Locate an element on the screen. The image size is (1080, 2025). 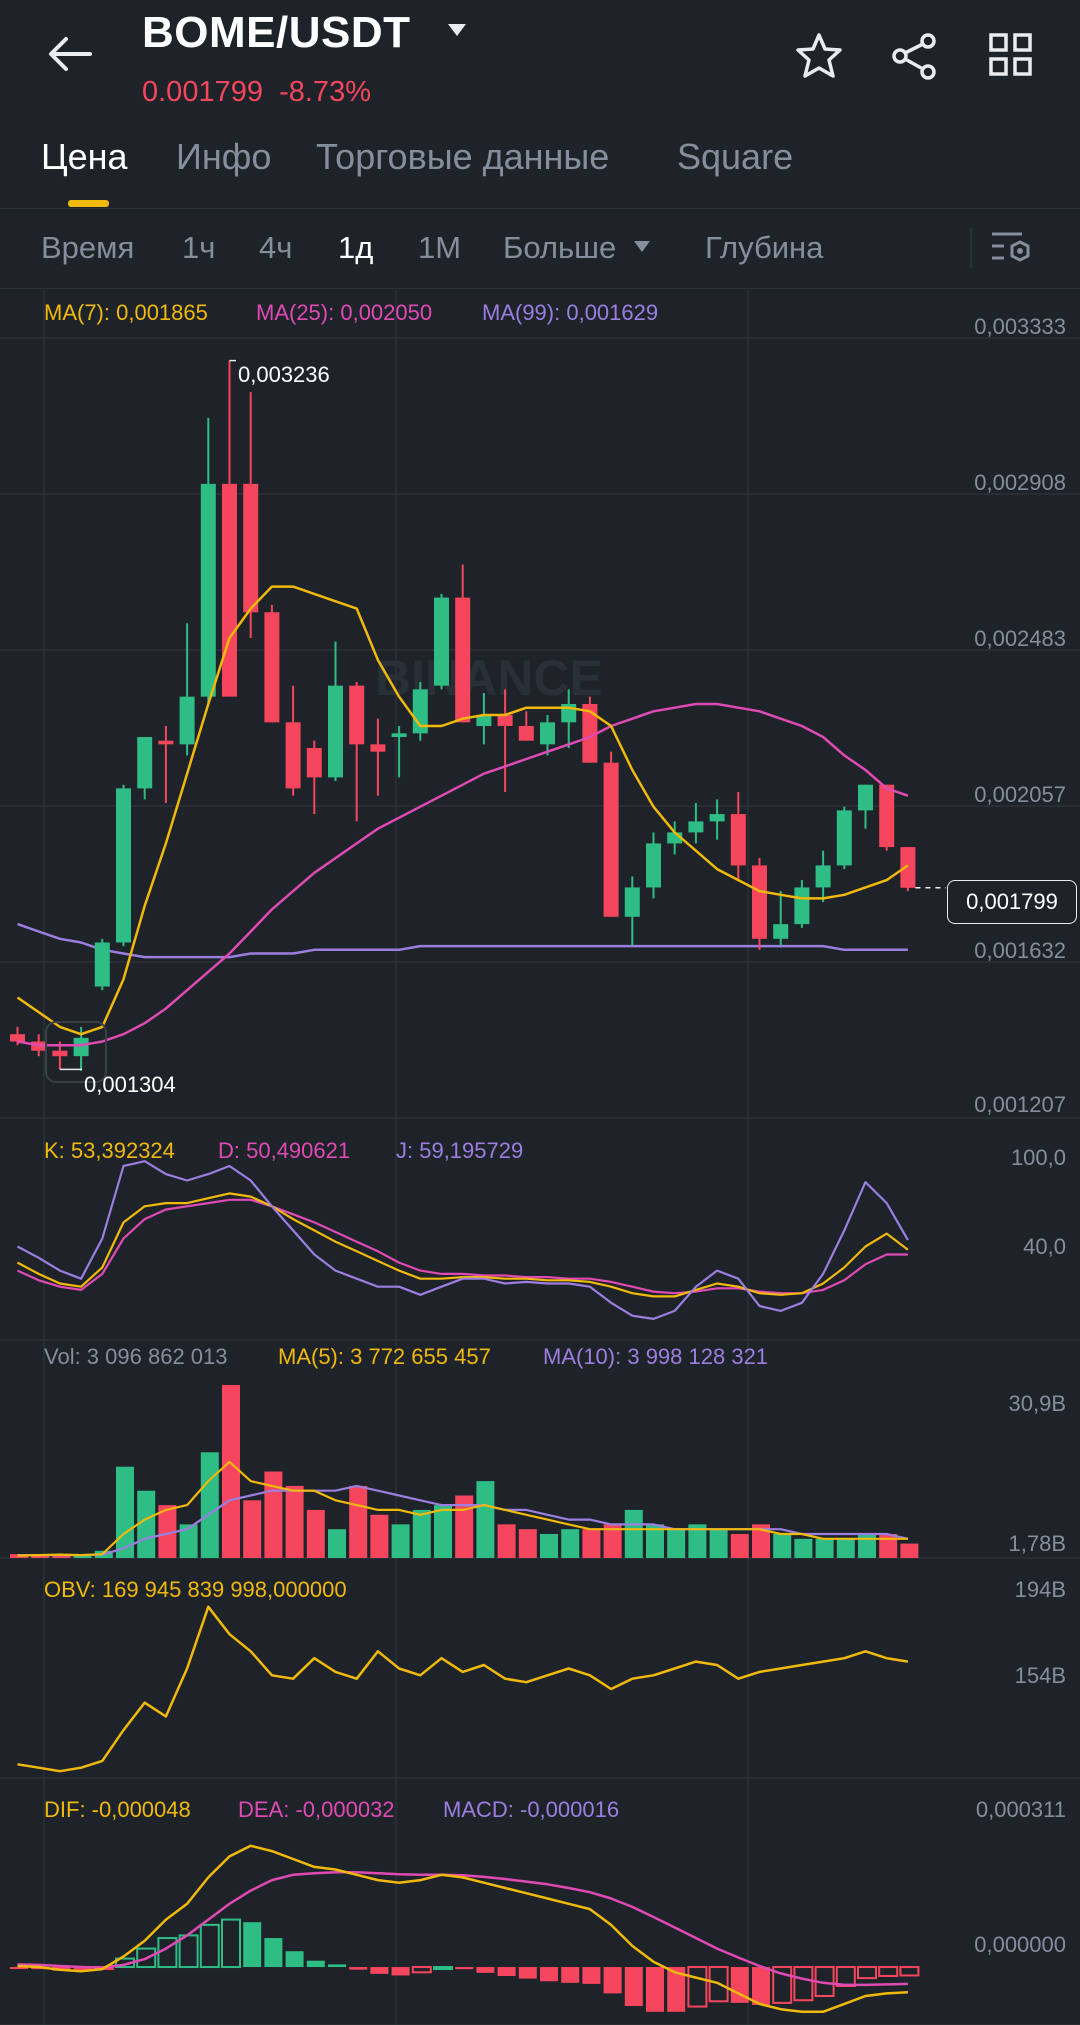
interval-1d: 1д is located at coordinates (356, 247).